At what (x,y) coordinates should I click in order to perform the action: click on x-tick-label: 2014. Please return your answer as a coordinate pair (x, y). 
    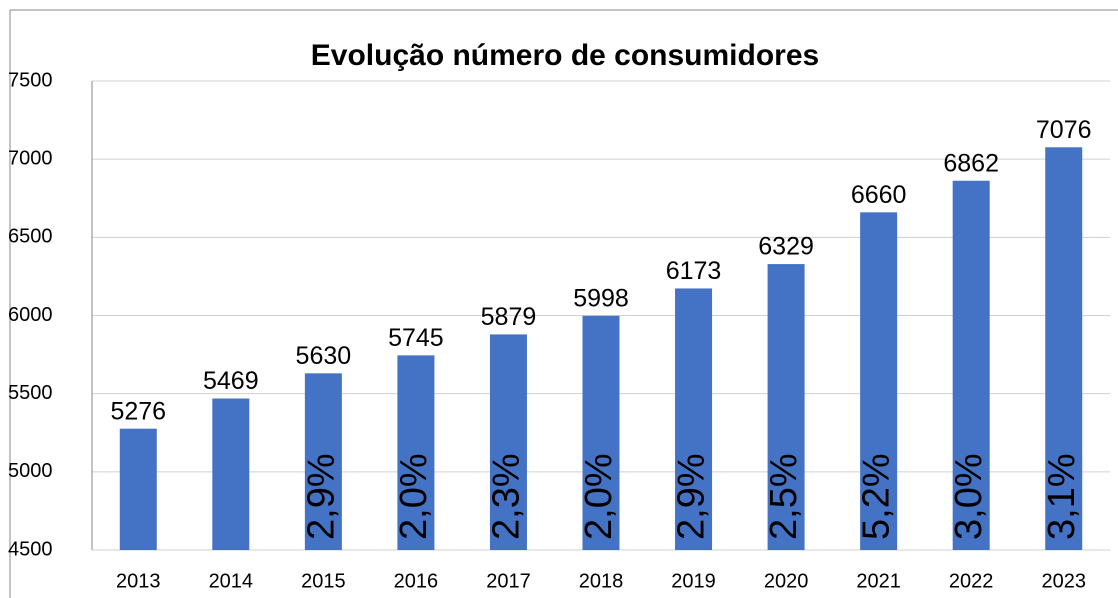
    Looking at the image, I should click on (231, 581).